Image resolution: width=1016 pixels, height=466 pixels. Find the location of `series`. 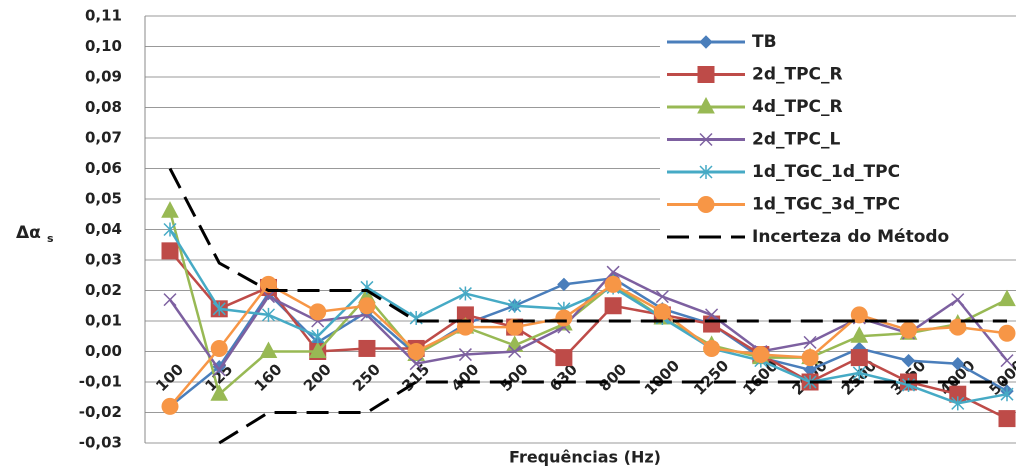

series is located at coordinates (612, 412).